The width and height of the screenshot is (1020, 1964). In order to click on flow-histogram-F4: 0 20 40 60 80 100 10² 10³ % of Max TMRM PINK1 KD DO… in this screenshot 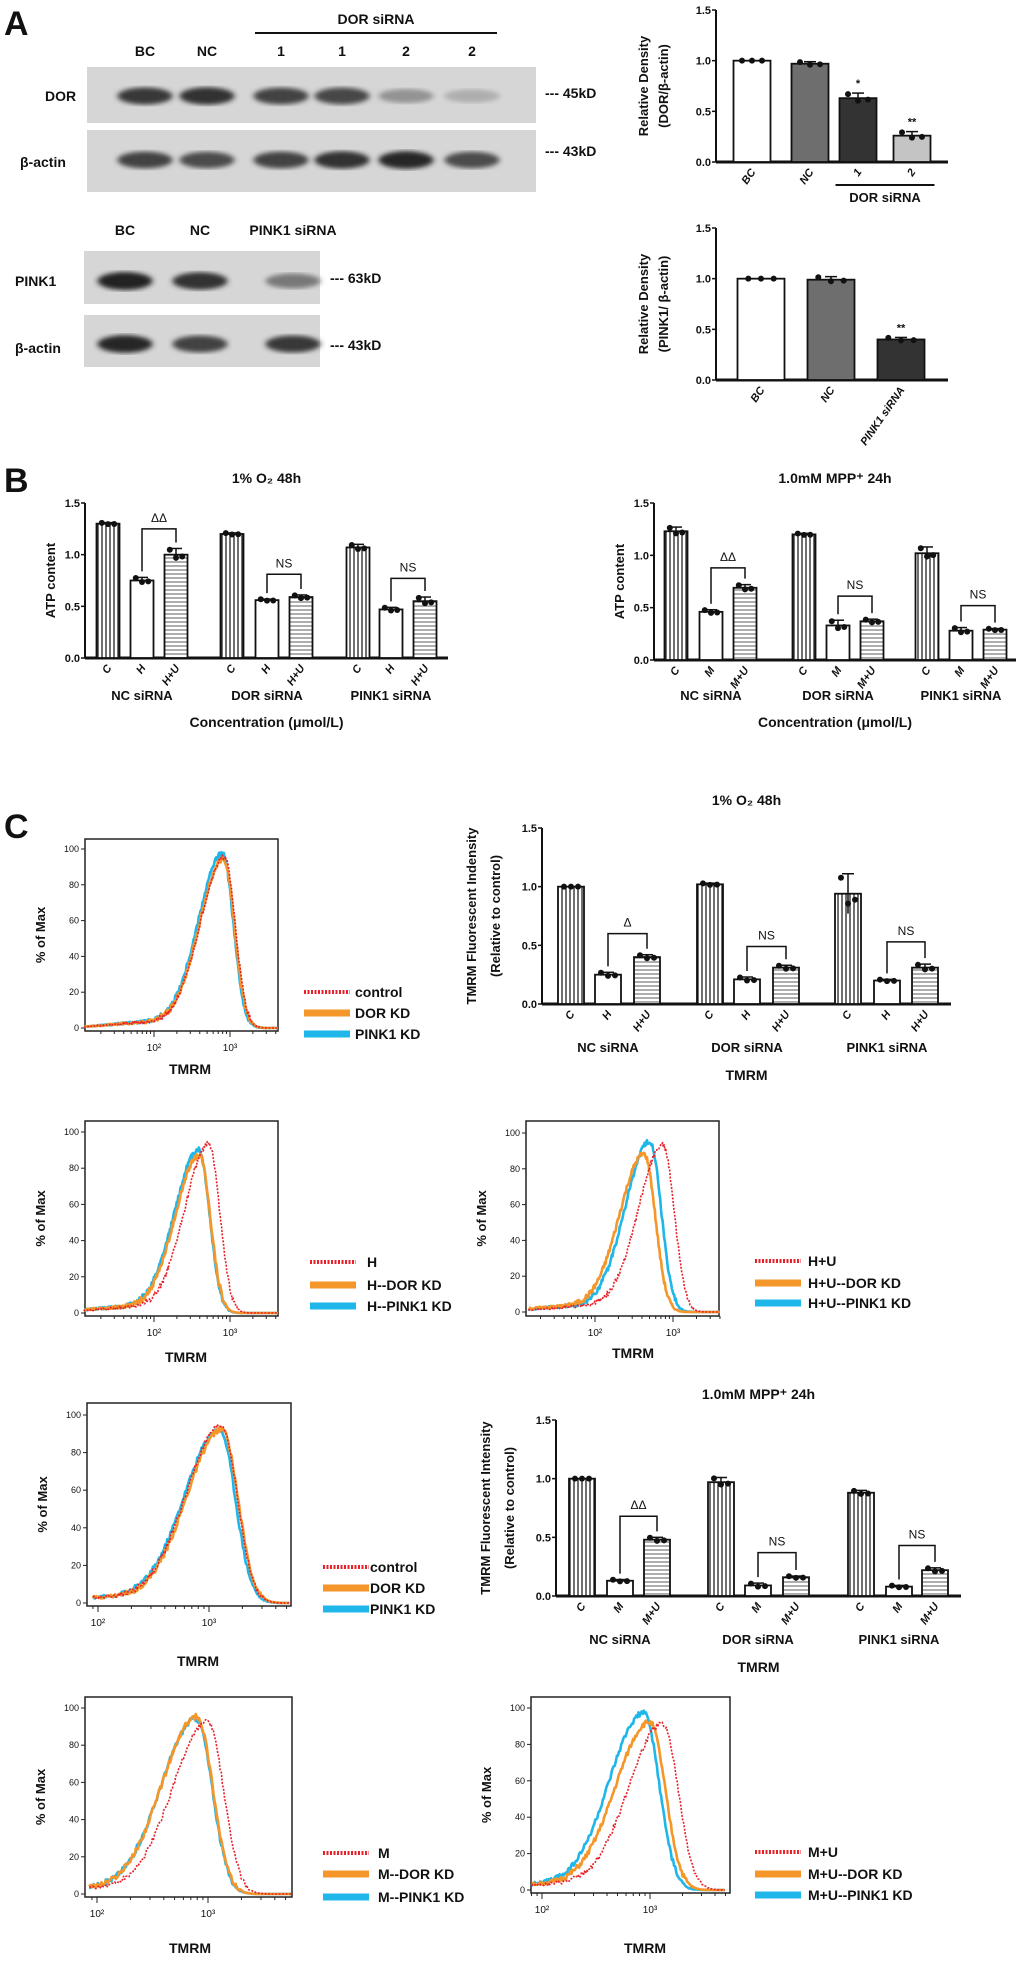, I will do `click(235, 1535)`.